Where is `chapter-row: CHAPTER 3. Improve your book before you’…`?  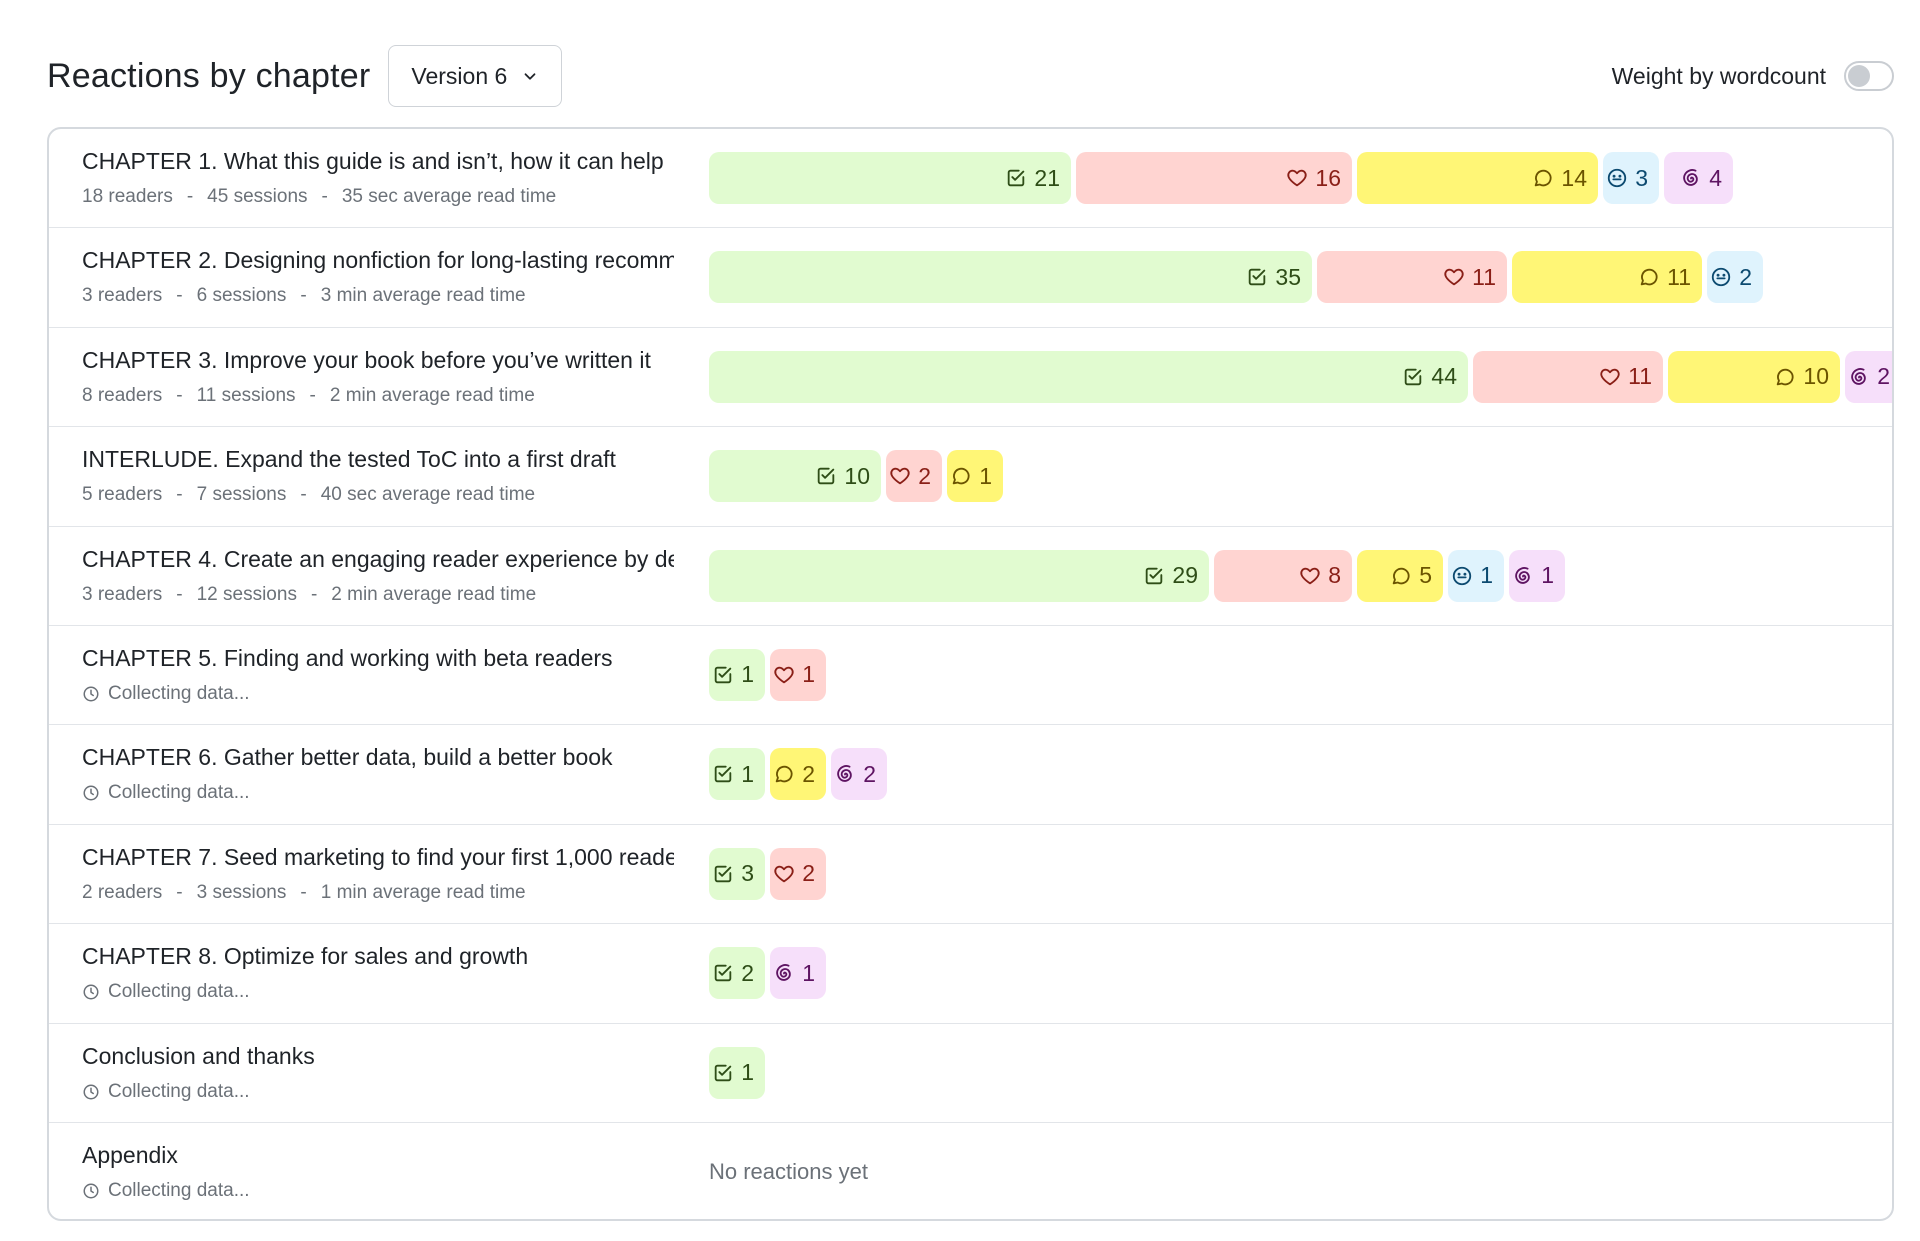
chapter-row: CHAPTER 3. Improve your book before you’… is located at coordinates (970, 378).